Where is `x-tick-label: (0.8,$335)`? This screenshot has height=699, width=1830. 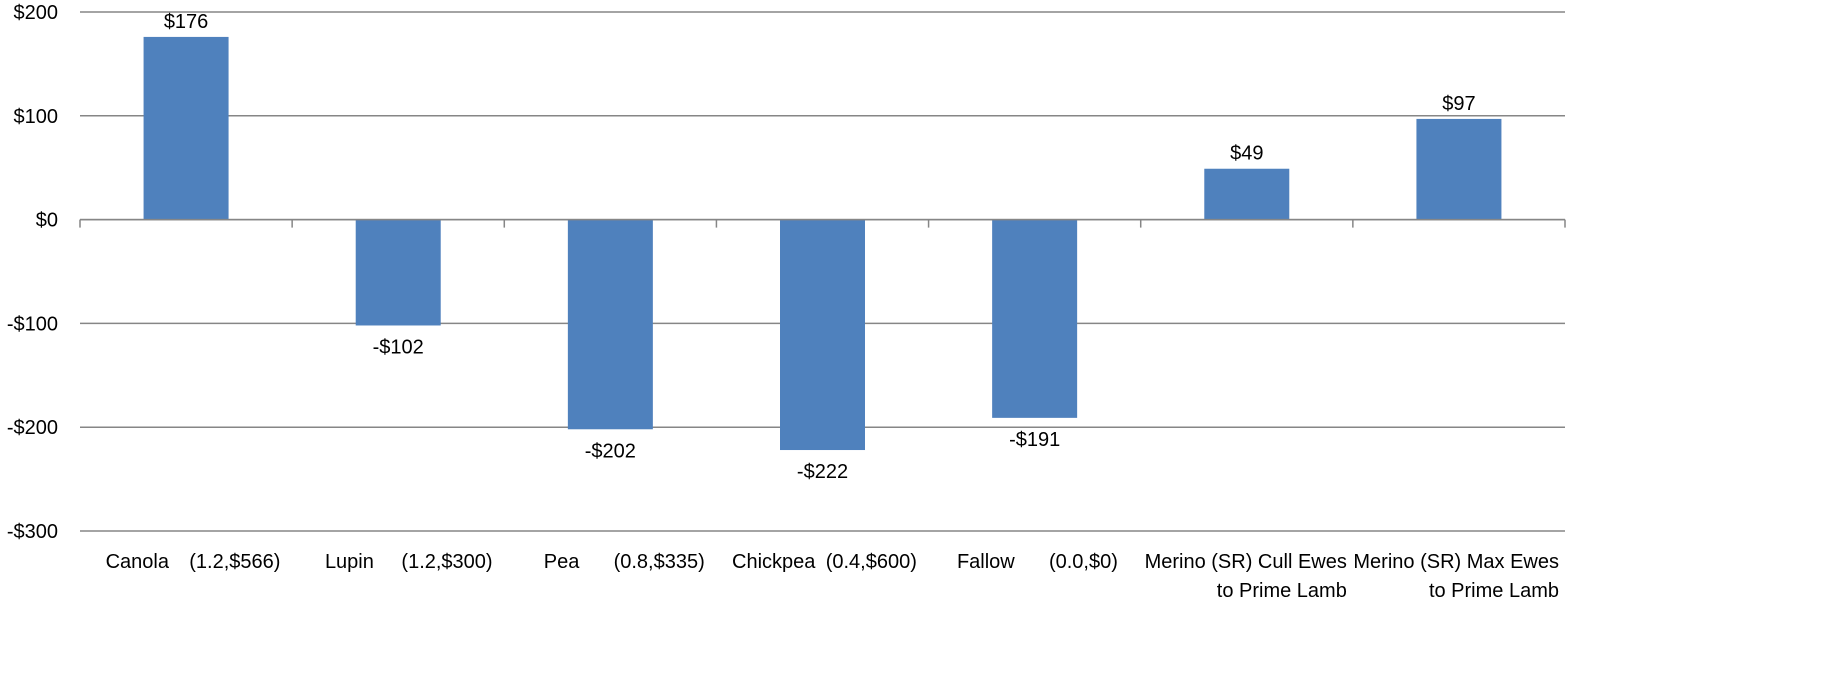 x-tick-label: (0.8,$335) is located at coordinates (659, 562).